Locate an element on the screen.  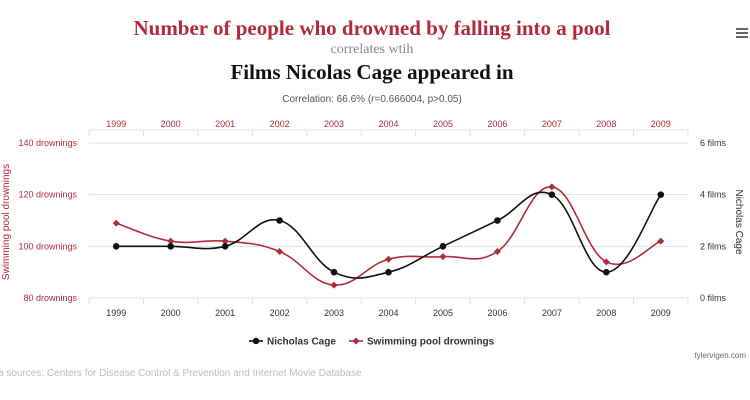
right-y-axis-title: Nicholas Cage is located at coordinates (738, 221).